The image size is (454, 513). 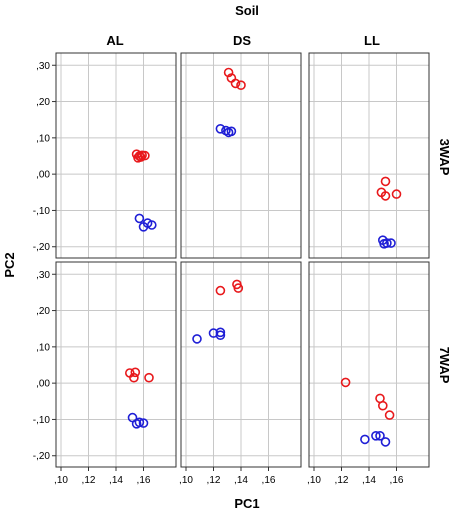 What do you see at coordinates (246, 503) in the screenshot?
I see `x-axis-label: PC1` at bounding box center [246, 503].